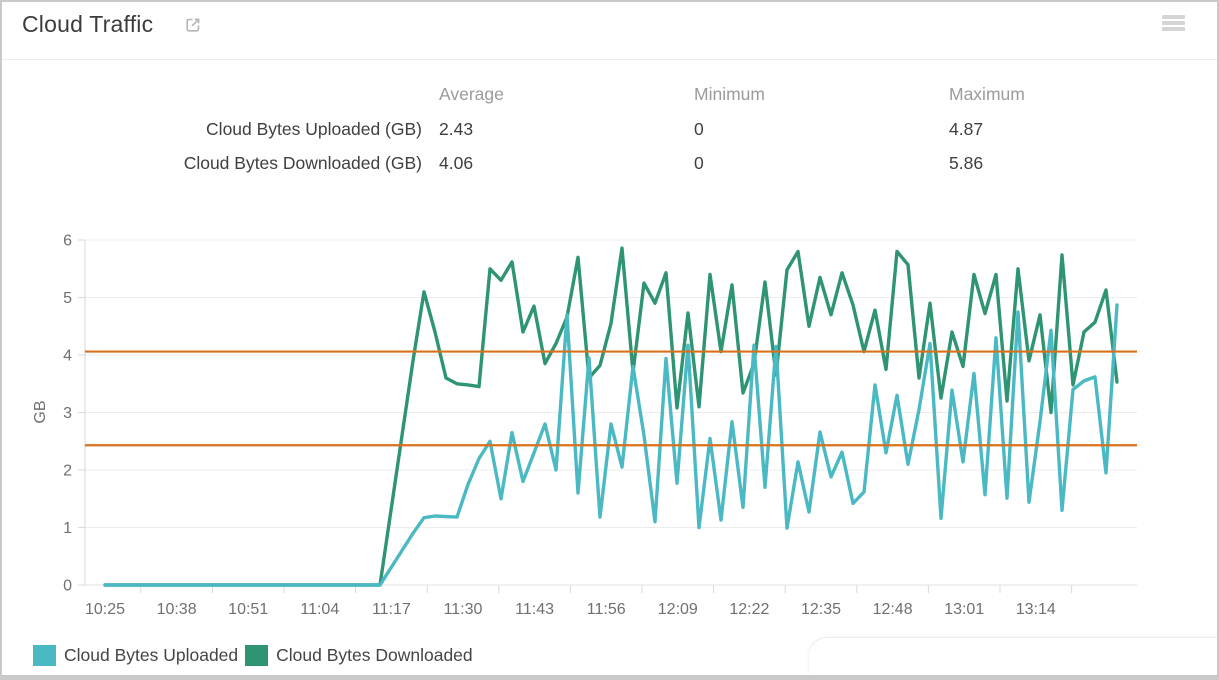  I want to click on svg-text: 11:30, so click(463, 609).